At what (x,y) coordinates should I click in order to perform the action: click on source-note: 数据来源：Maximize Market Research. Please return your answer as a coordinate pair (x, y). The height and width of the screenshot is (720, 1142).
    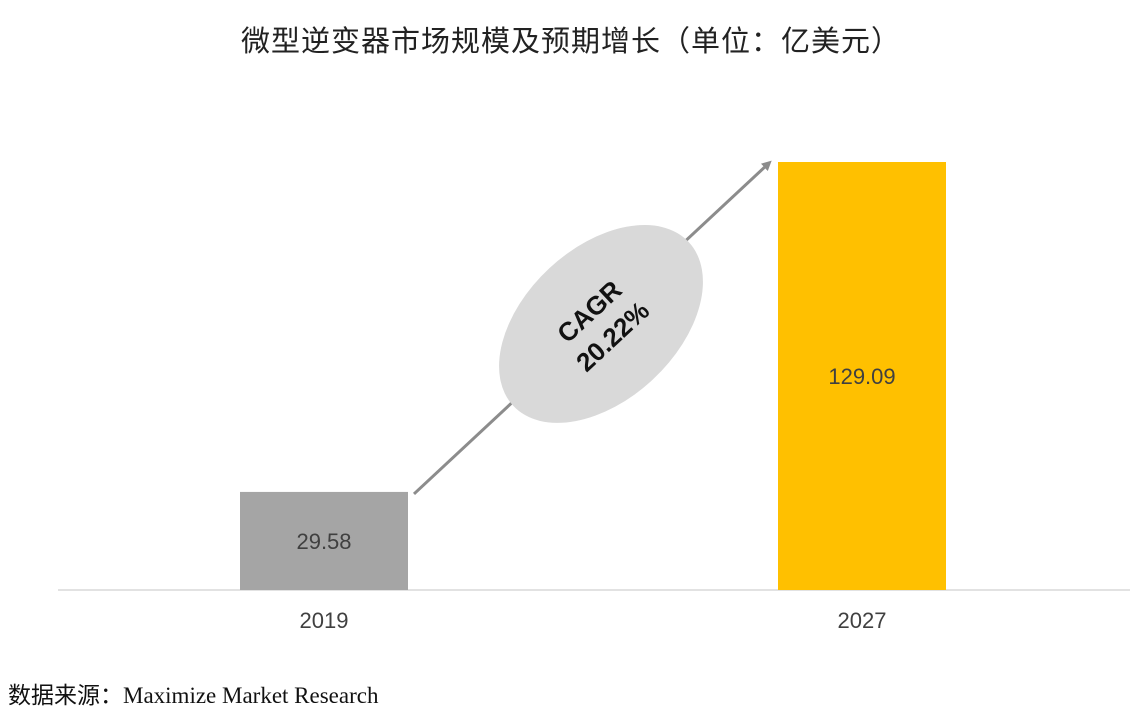
    Looking at the image, I should click on (193, 695).